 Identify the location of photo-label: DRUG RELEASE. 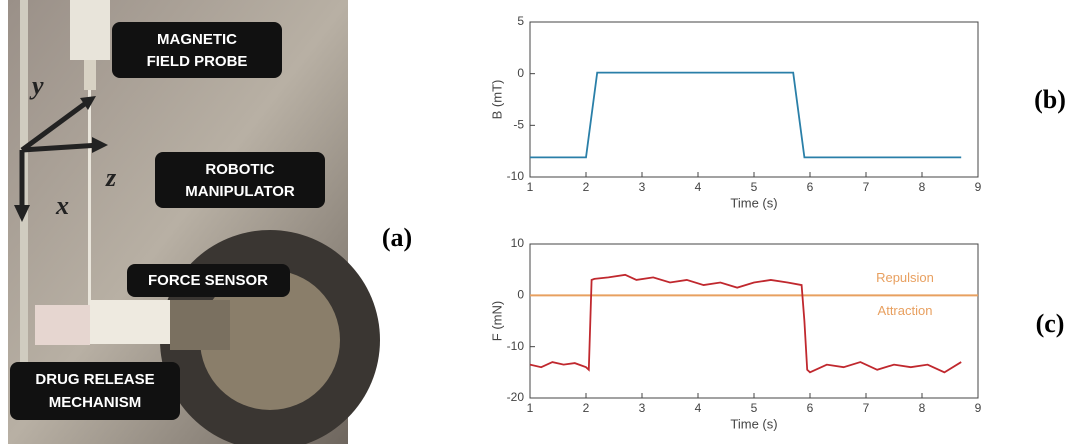
(94, 379).